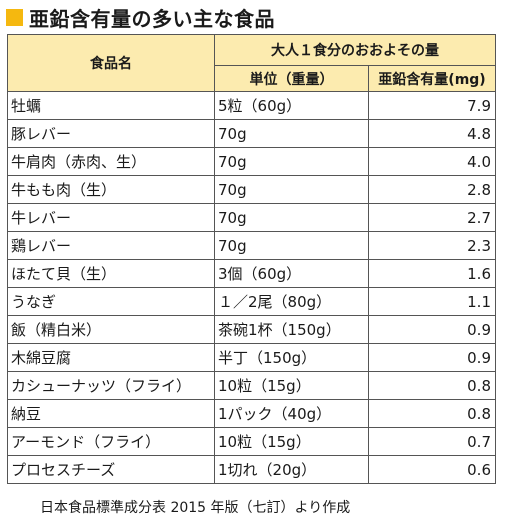 Image resolution: width=514 pixels, height=525 pixels. What do you see at coordinates (111, 469) in the screenshot?
I see `cell-food-name: プロセスチーズ` at bounding box center [111, 469].